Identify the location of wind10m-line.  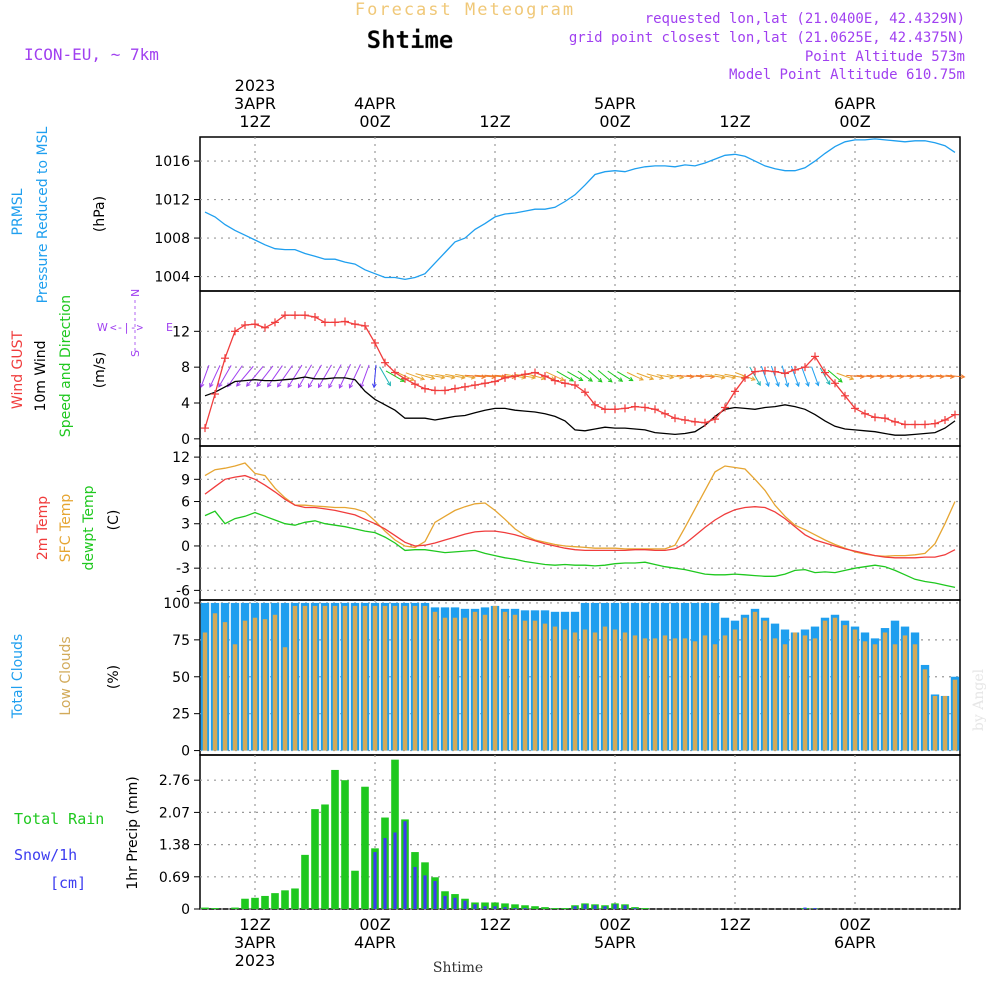
(580, 406).